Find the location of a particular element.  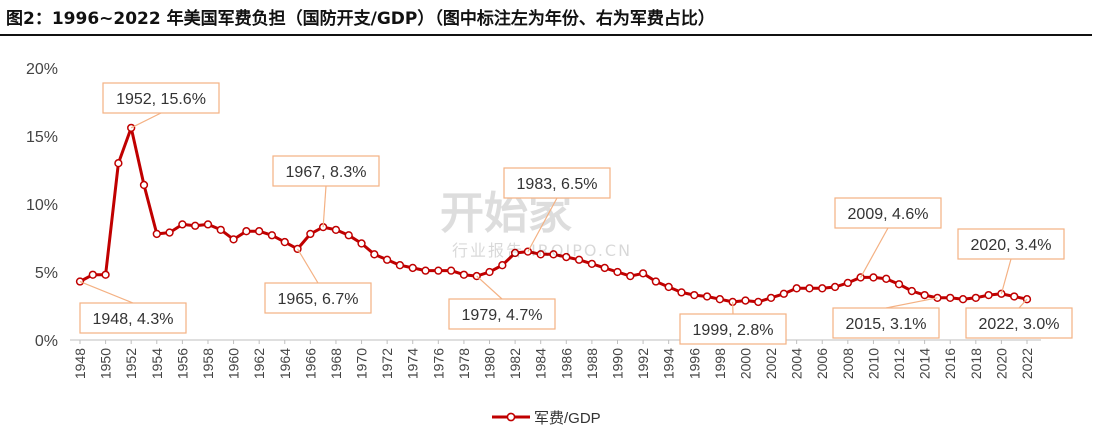

x-tick-label: 1996 is located at coordinates (694, 363).